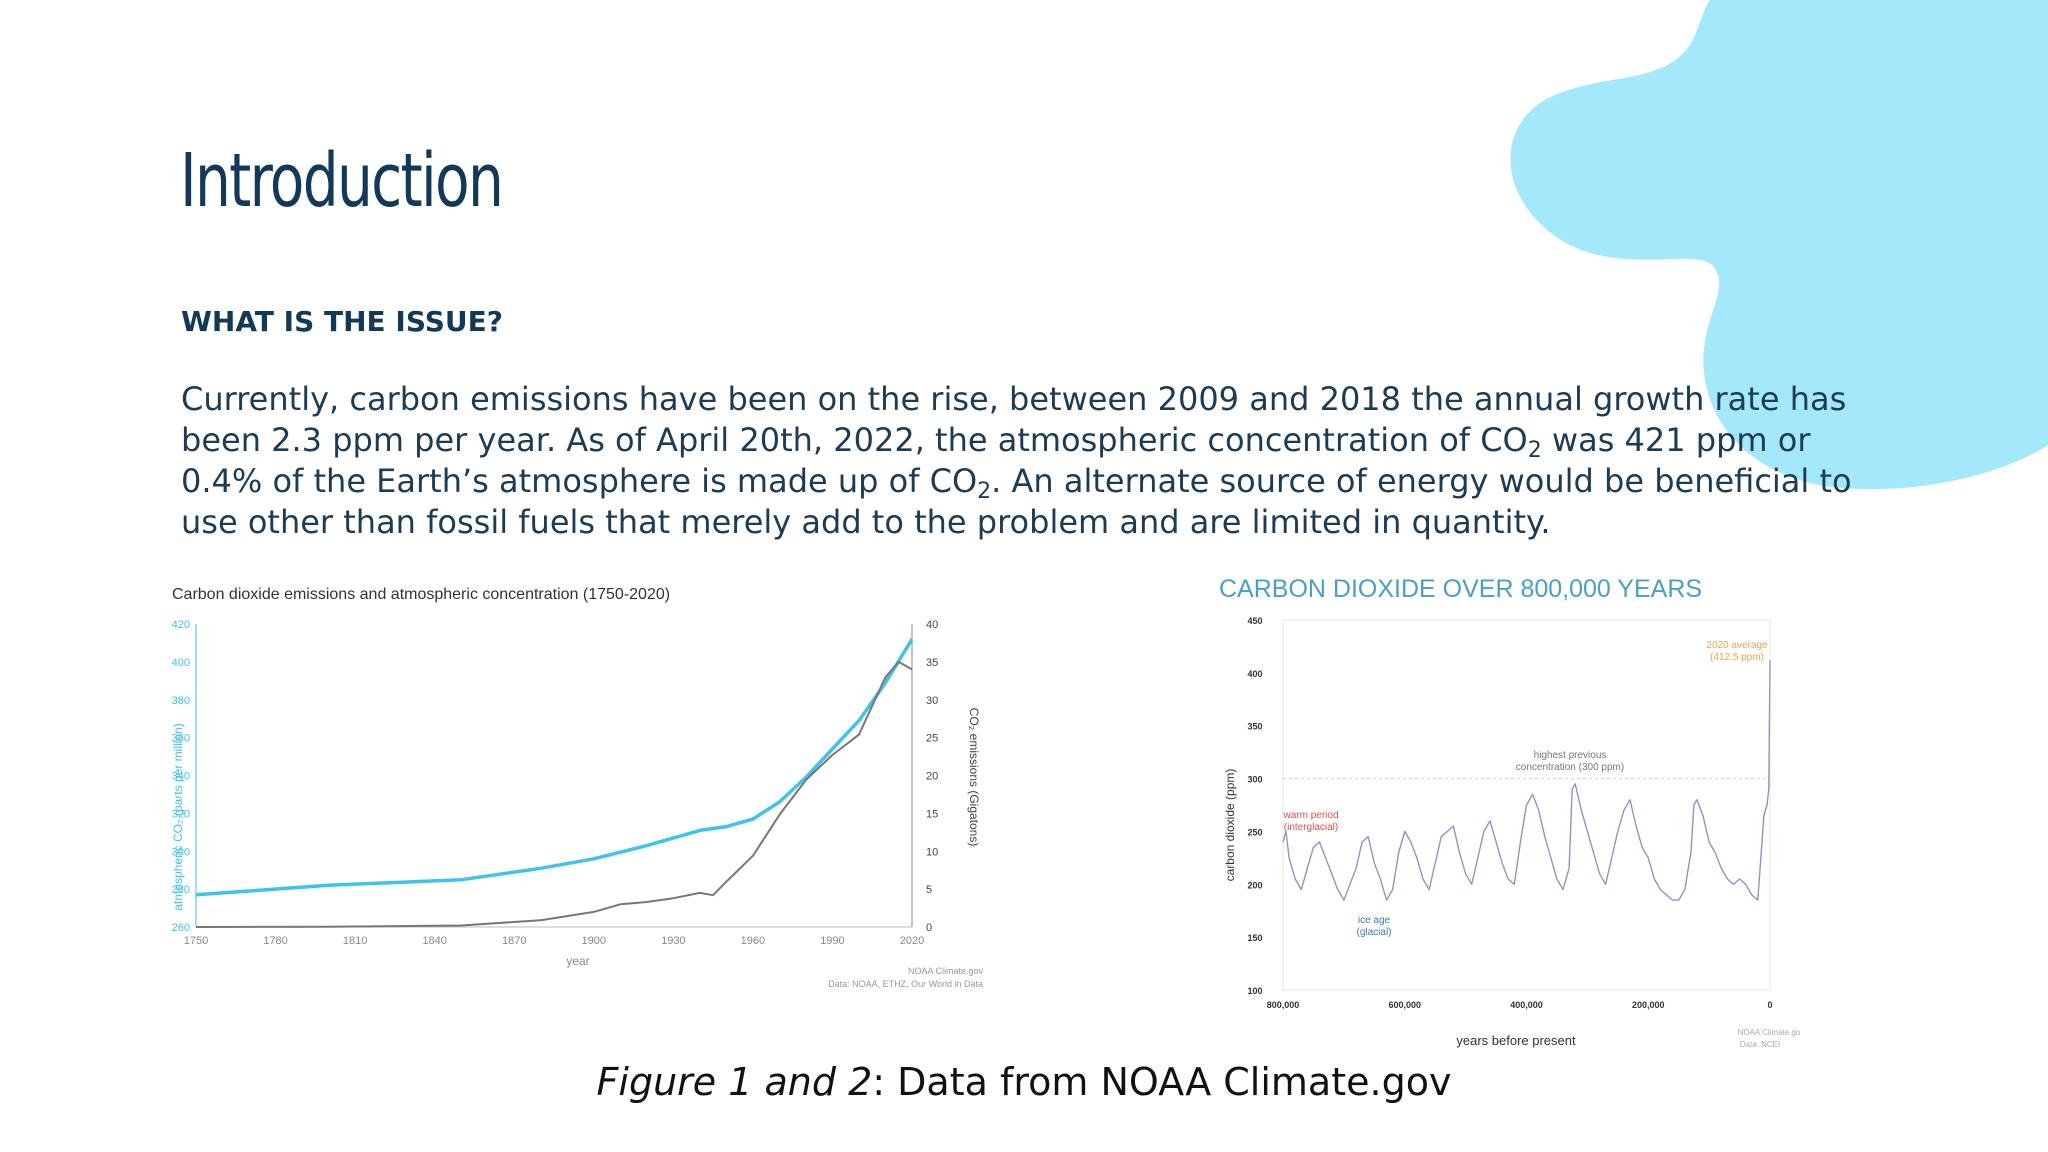 This screenshot has height=1152, width=2048. Describe the element at coordinates (1254, 832) in the screenshot. I see `y-tick-label: 250` at that location.